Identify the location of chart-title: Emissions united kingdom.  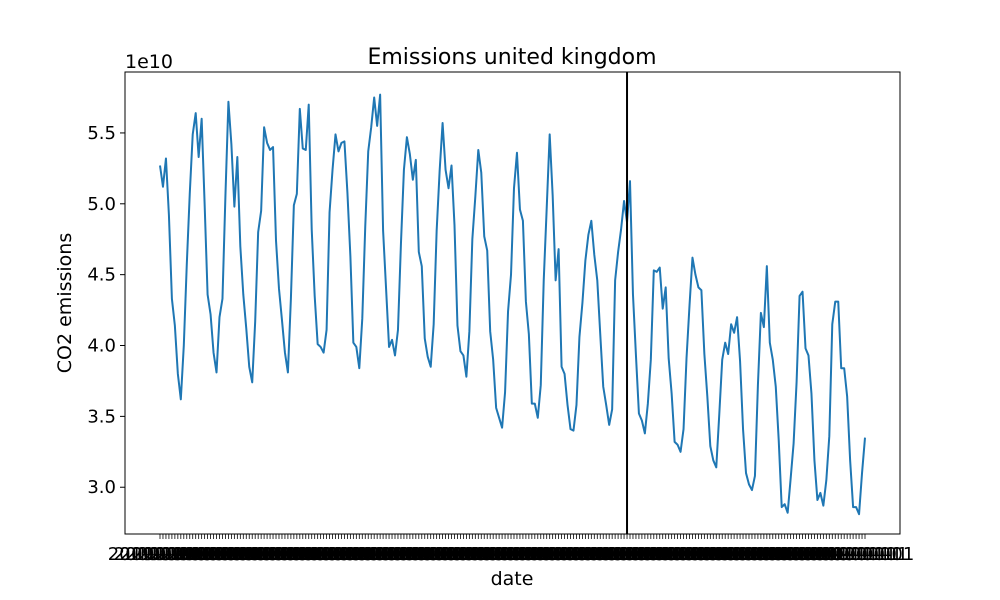
(511, 57).